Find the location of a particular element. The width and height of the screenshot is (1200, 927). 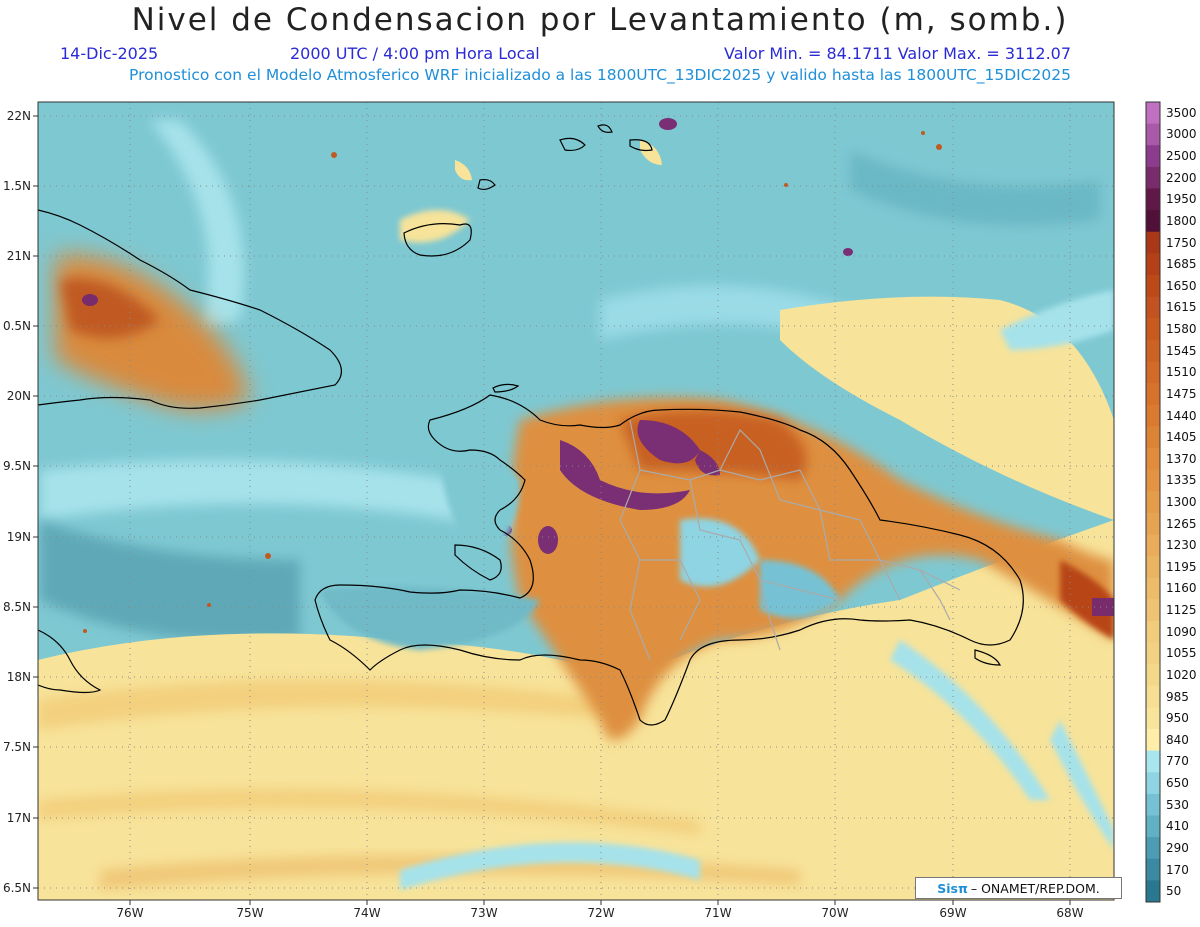

colorbar-tick-label: 1265 is located at coordinates (1181, 523).